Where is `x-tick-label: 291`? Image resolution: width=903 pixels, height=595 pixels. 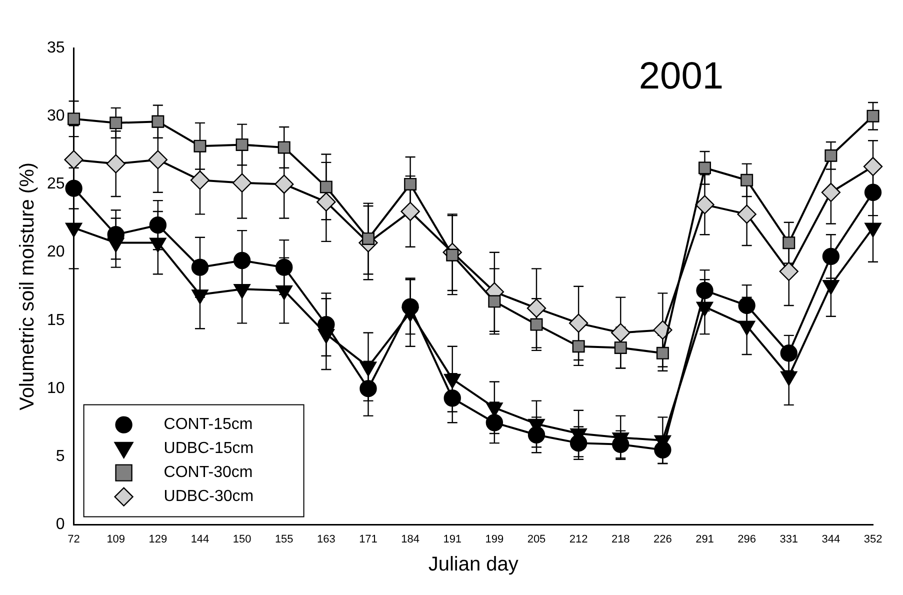 x-tick-label: 291 is located at coordinates (705, 539).